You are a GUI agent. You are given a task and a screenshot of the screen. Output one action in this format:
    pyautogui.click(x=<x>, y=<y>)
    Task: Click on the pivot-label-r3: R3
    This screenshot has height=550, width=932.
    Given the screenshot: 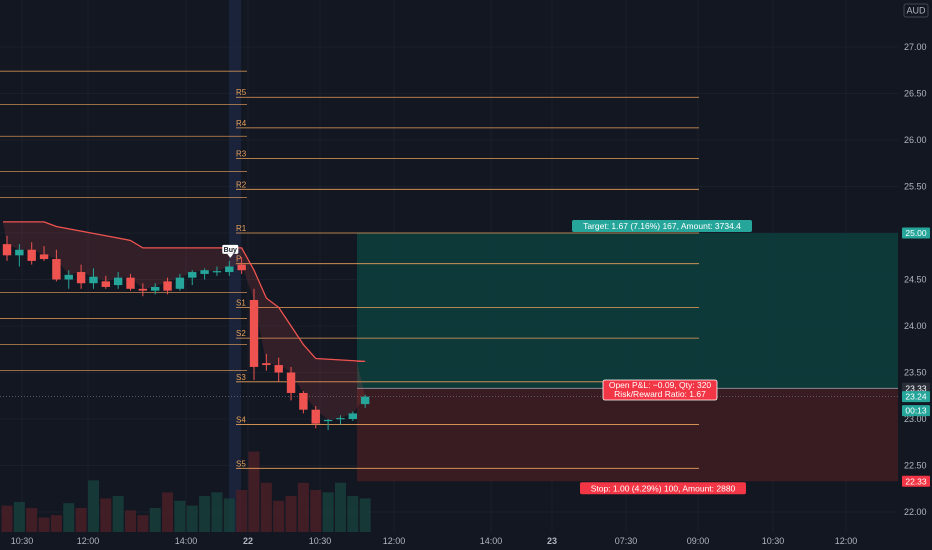 What is the action you would take?
    pyautogui.click(x=241, y=154)
    